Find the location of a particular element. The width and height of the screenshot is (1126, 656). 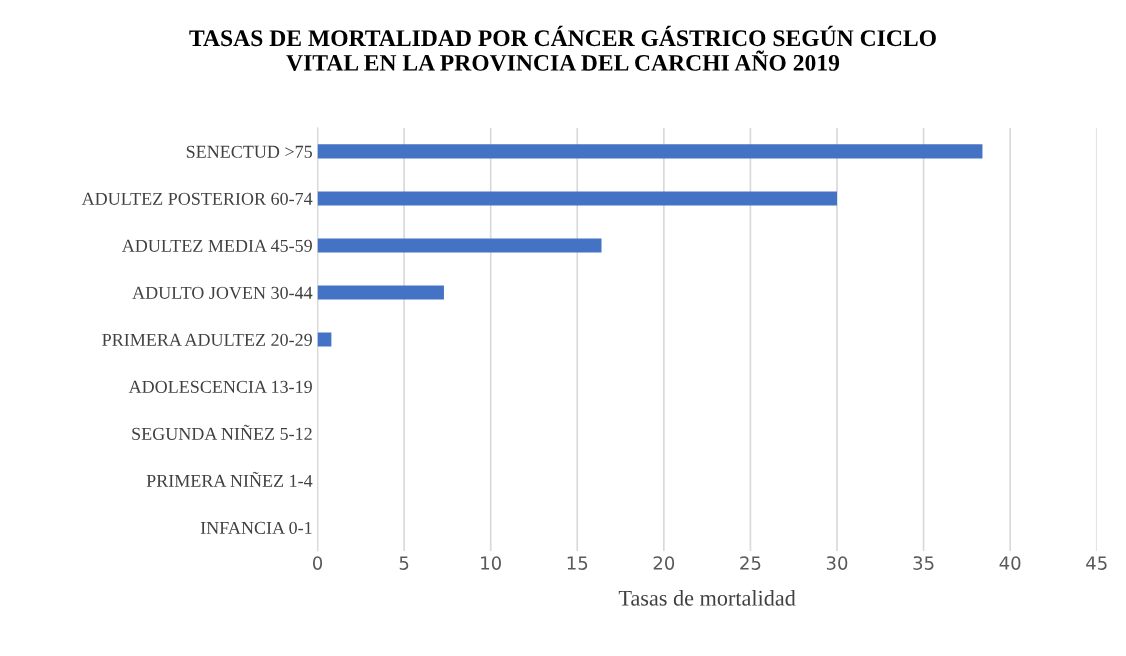

x-tick-label: 40 is located at coordinates (1010, 563).